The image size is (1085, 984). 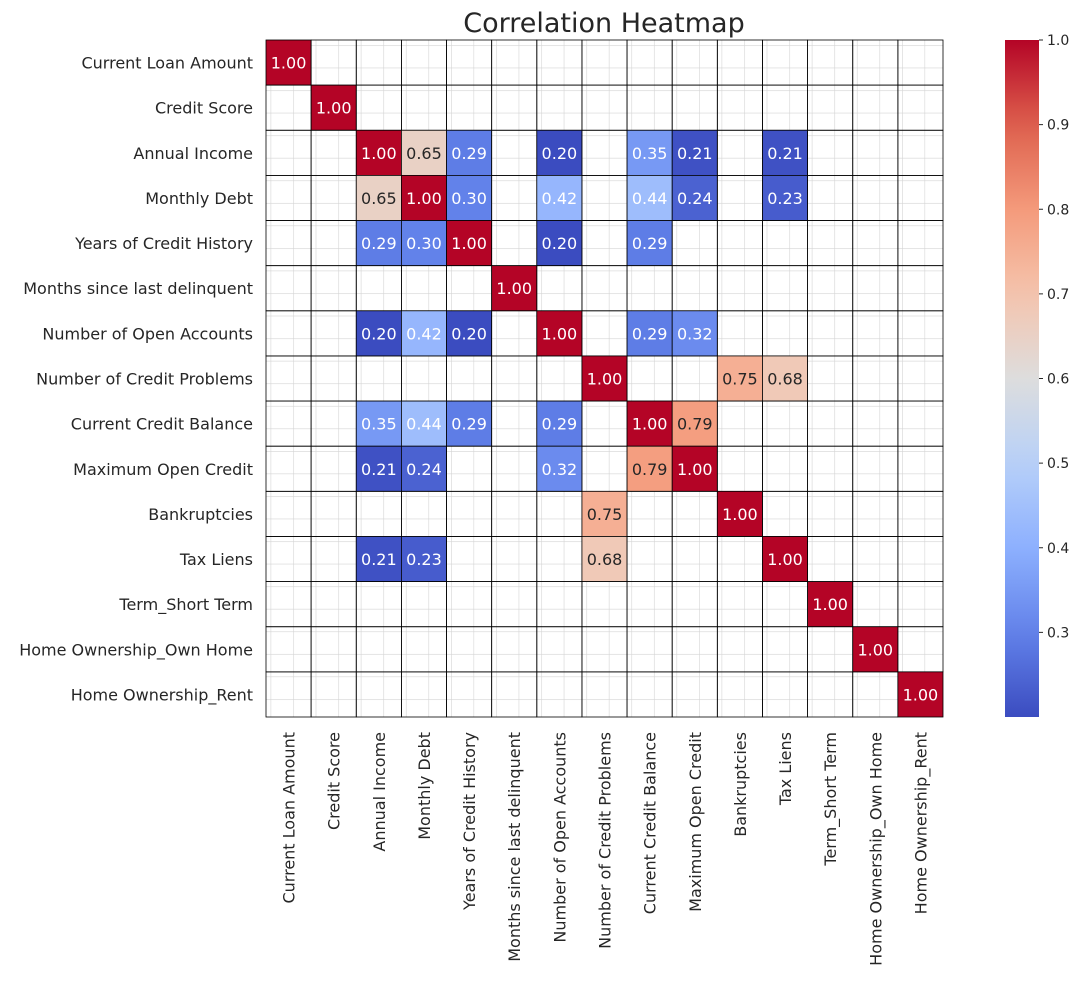 What do you see at coordinates (1058, 126) in the screenshot?
I see `colorbar-tick-label: 0.9` at bounding box center [1058, 126].